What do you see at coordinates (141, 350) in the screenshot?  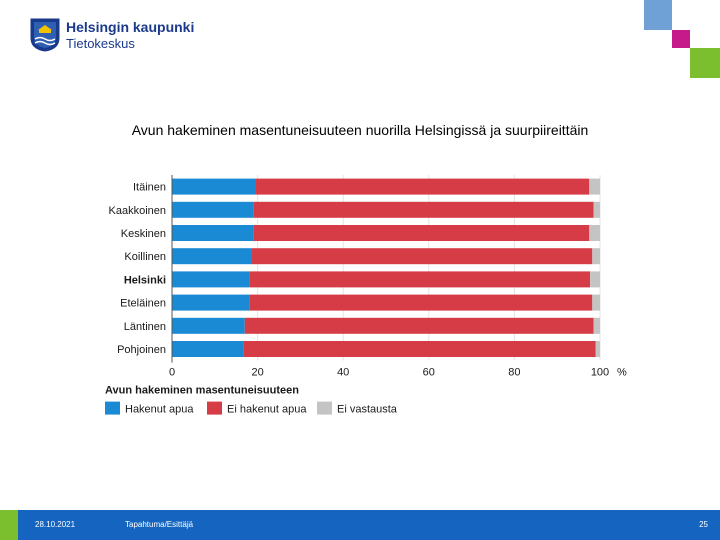 I see `category-label: Pohjoinen` at bounding box center [141, 350].